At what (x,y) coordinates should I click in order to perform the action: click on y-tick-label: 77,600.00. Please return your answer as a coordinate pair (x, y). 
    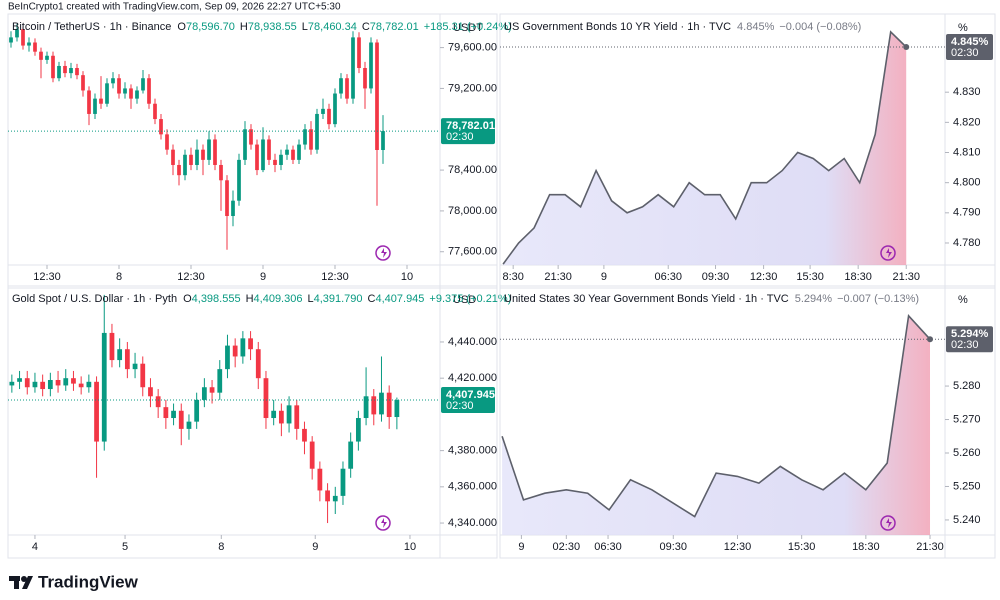
    Looking at the image, I should click on (472, 252).